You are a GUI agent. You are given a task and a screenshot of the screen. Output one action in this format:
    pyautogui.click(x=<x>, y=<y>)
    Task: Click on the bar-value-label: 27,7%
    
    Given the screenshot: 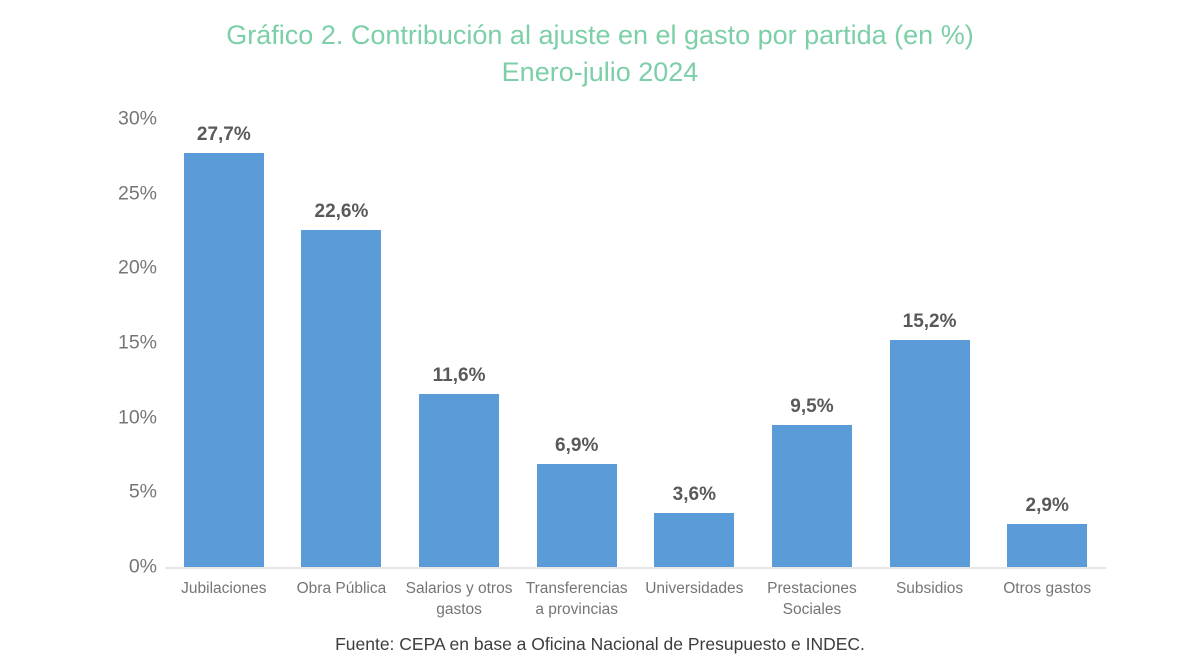 What is the action you would take?
    pyautogui.click(x=223, y=135)
    